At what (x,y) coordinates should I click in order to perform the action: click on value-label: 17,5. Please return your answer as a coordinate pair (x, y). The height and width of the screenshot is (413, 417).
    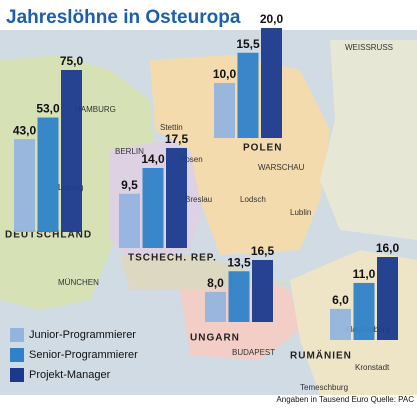
    Looking at the image, I should click on (177, 139).